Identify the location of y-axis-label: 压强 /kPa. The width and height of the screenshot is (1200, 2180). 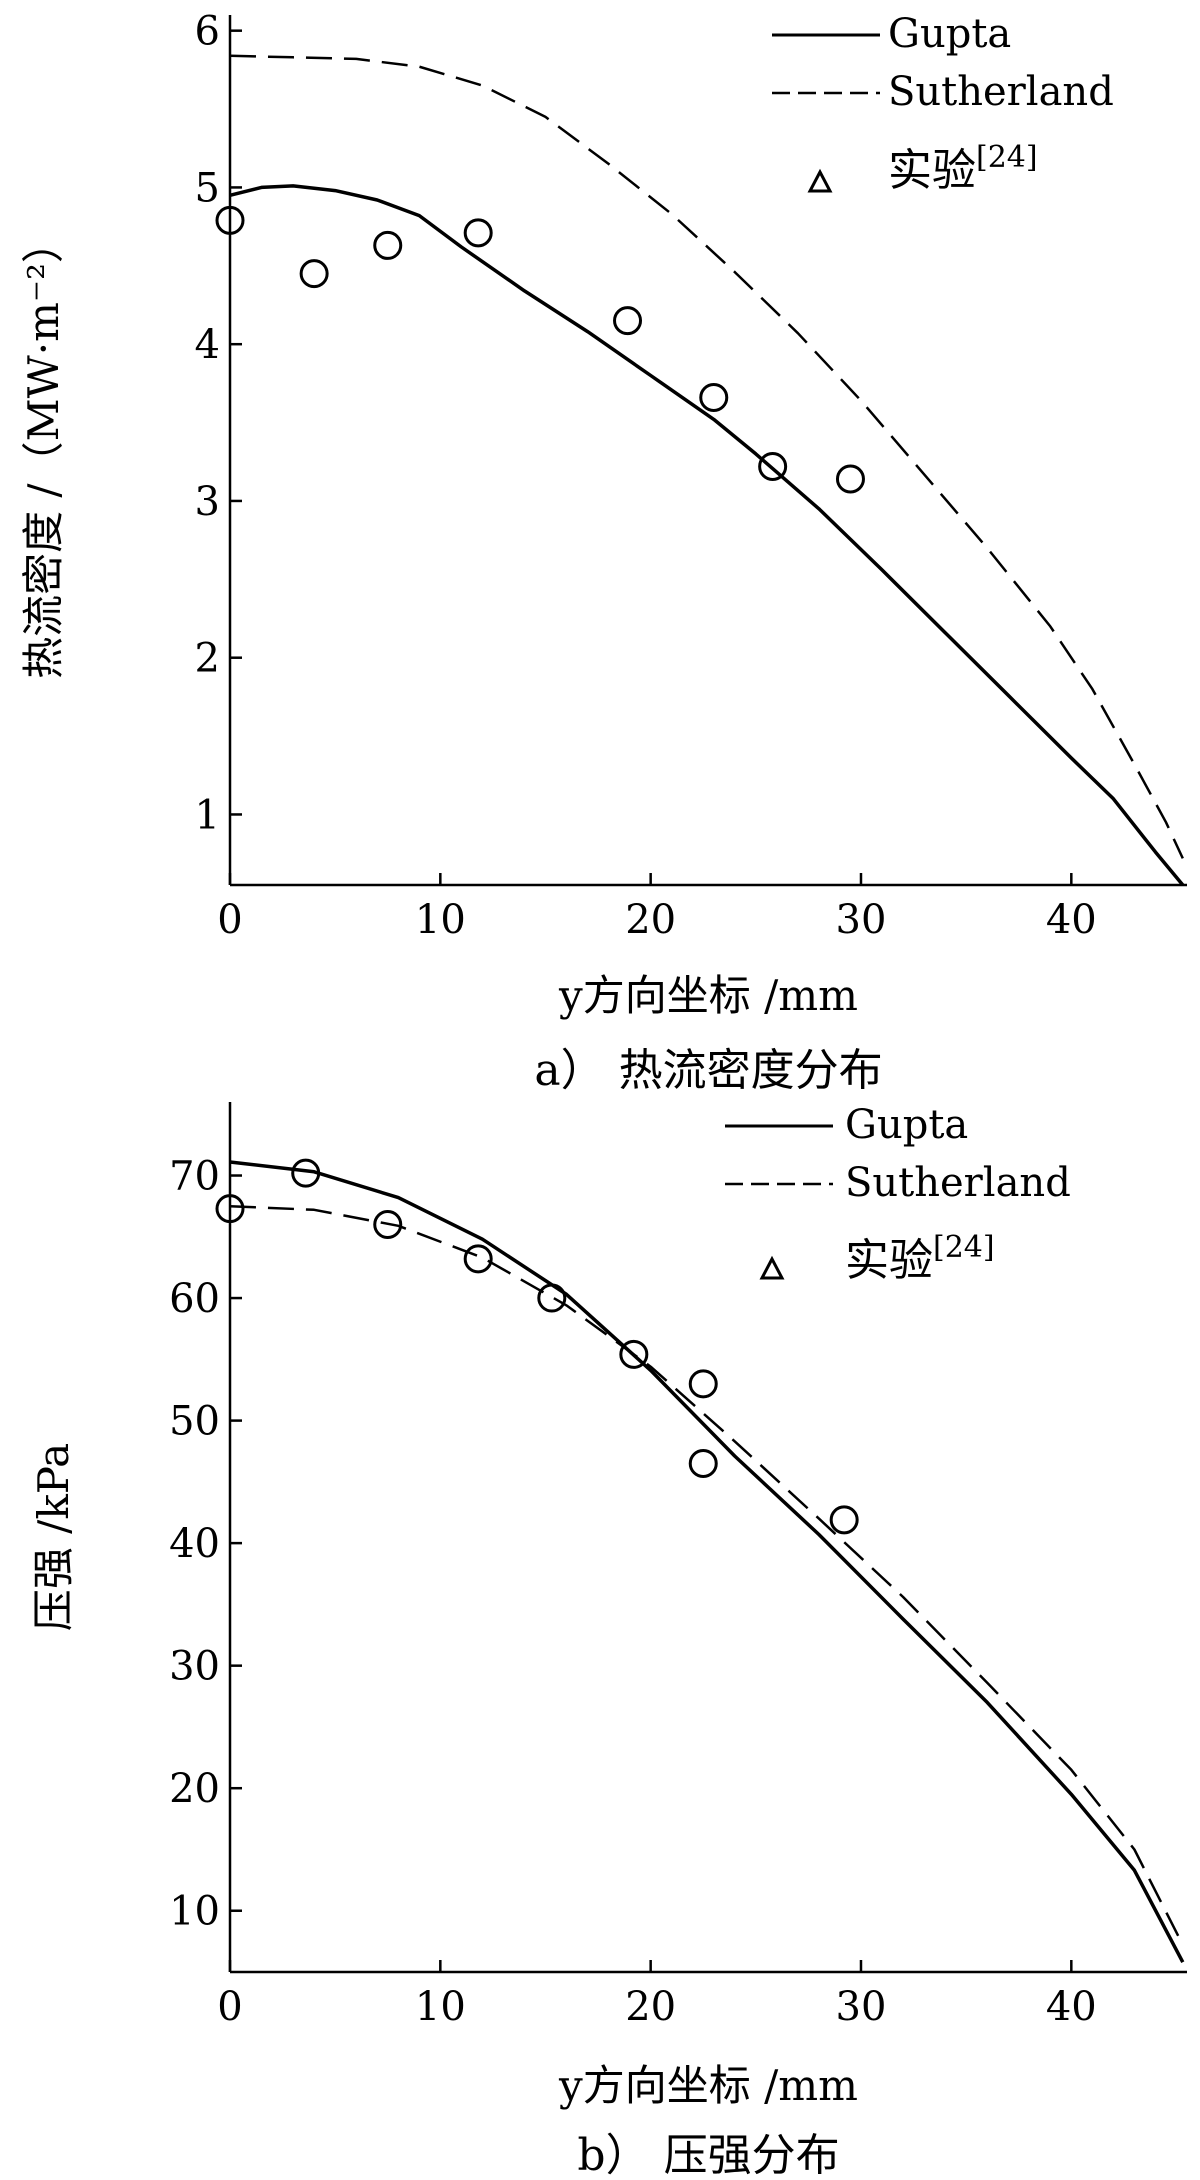
(53, 1537).